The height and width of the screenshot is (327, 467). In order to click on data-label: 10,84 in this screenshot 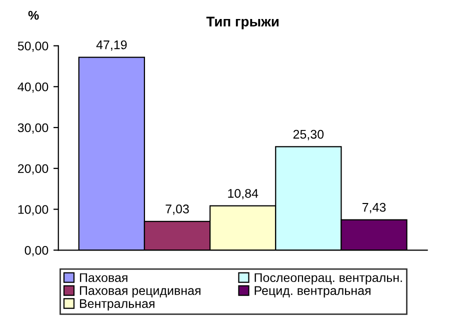, I will do `click(243, 194)`.